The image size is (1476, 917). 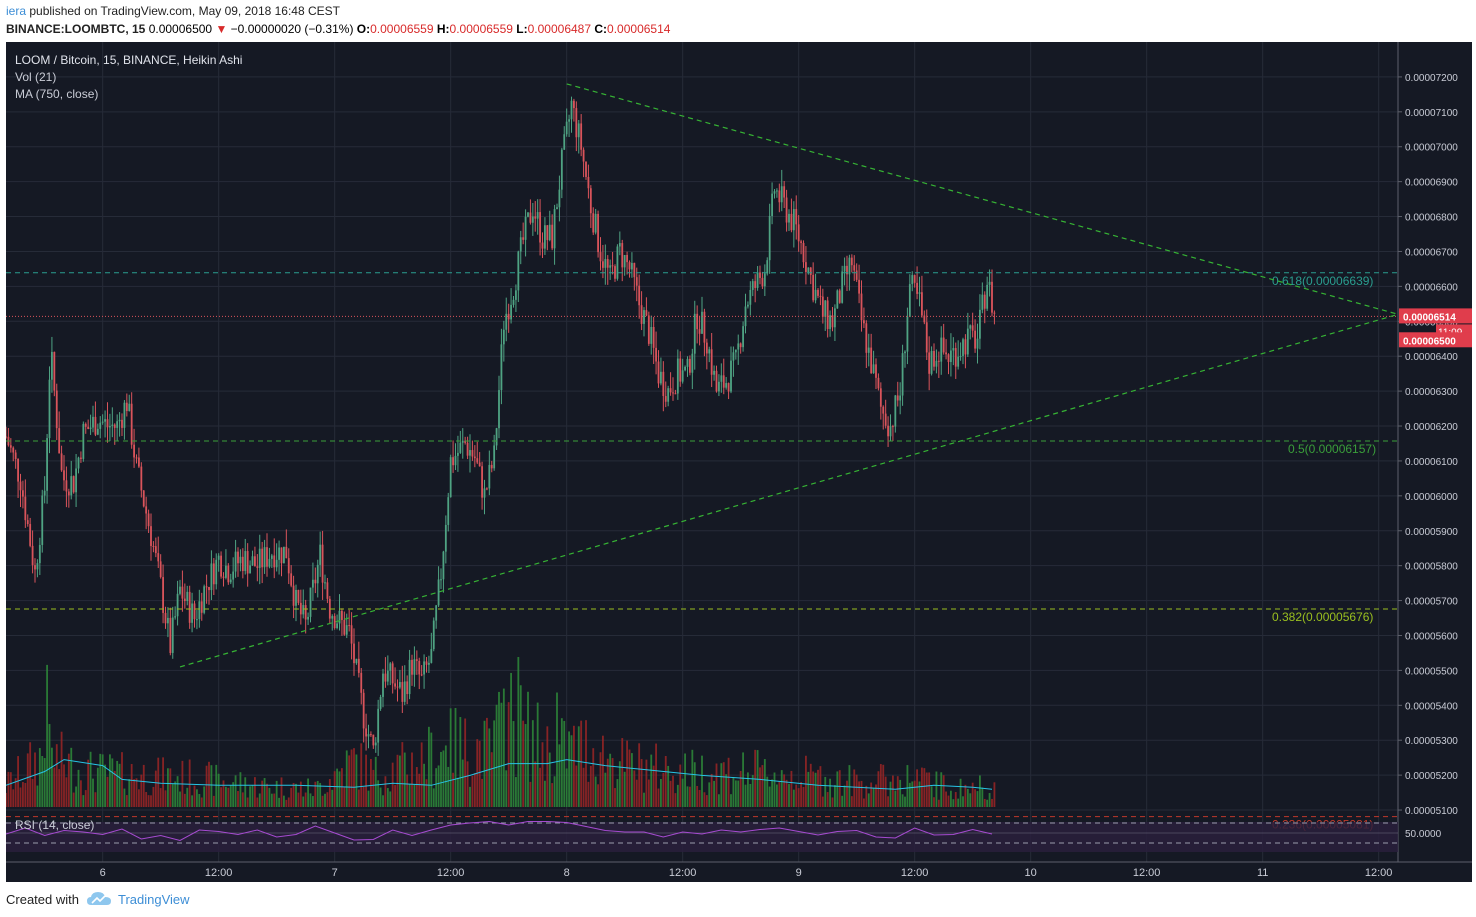 What do you see at coordinates (154, 899) in the screenshot?
I see `tradingview-brand-link: TradingView` at bounding box center [154, 899].